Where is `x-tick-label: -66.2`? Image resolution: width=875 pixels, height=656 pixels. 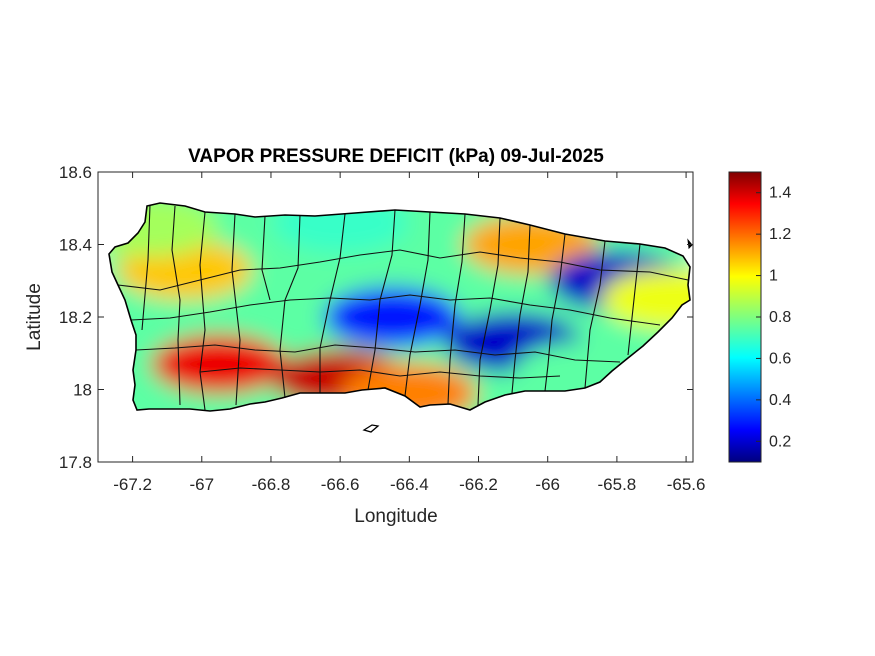
x-tick-label: -66.2 is located at coordinates (478, 484).